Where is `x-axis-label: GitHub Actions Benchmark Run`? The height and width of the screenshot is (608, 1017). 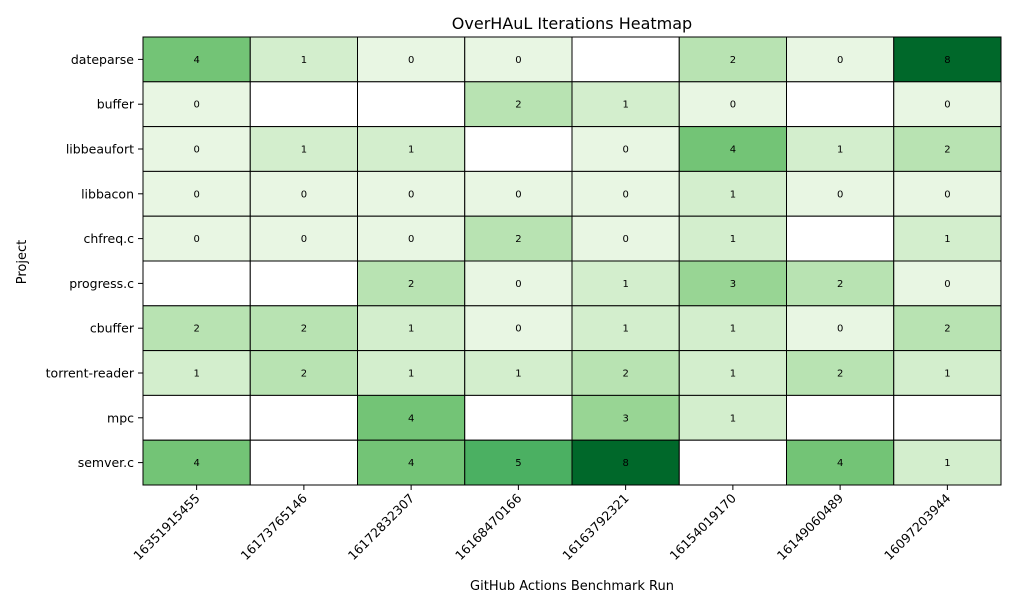
x-axis-label: GitHub Actions Benchmark Run is located at coordinates (572, 586).